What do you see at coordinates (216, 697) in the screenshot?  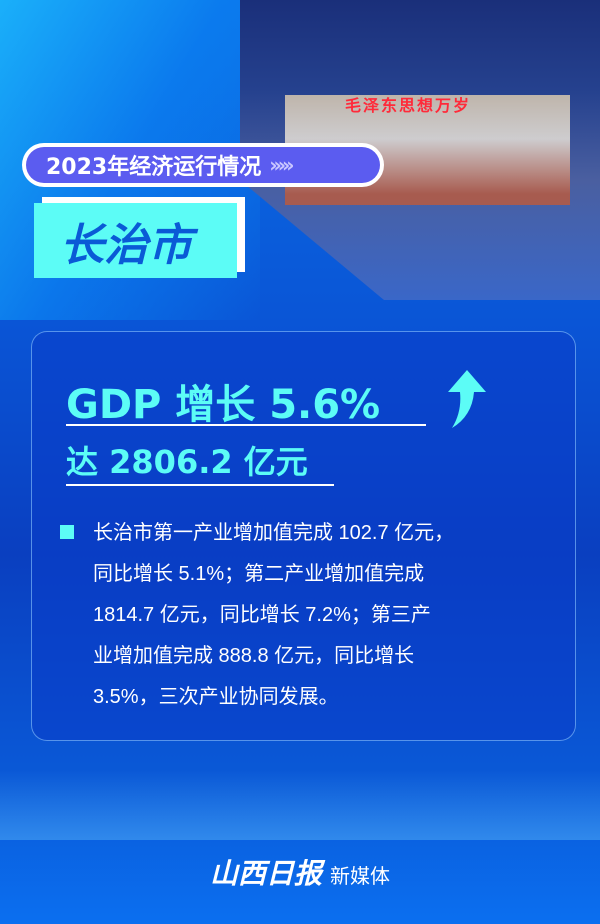 I see `body-line: 3.5%，三次产业协同发展。` at bounding box center [216, 697].